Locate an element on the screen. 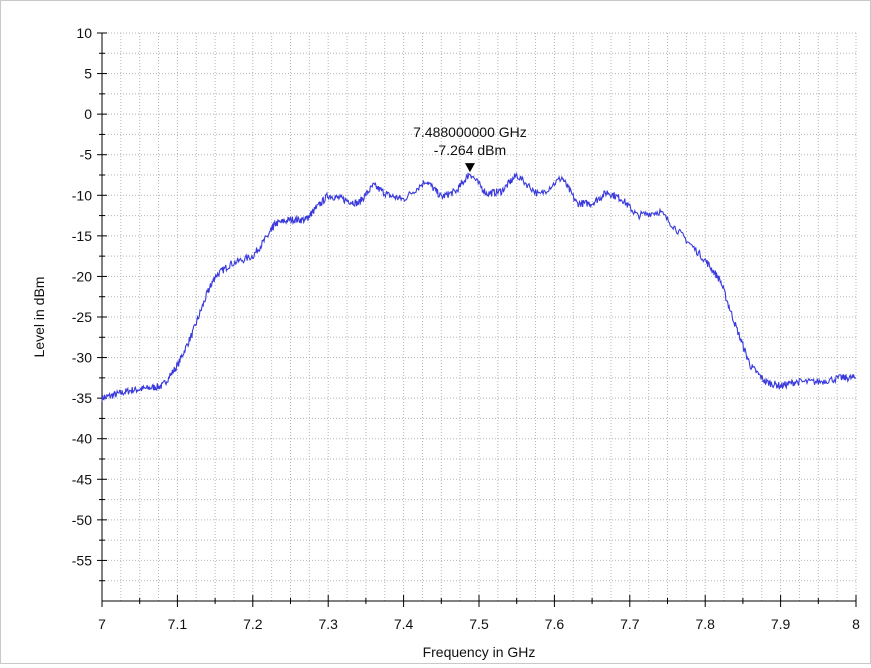 The width and height of the screenshot is (871, 668). y-tick-label: -45 is located at coordinates (82, 479).